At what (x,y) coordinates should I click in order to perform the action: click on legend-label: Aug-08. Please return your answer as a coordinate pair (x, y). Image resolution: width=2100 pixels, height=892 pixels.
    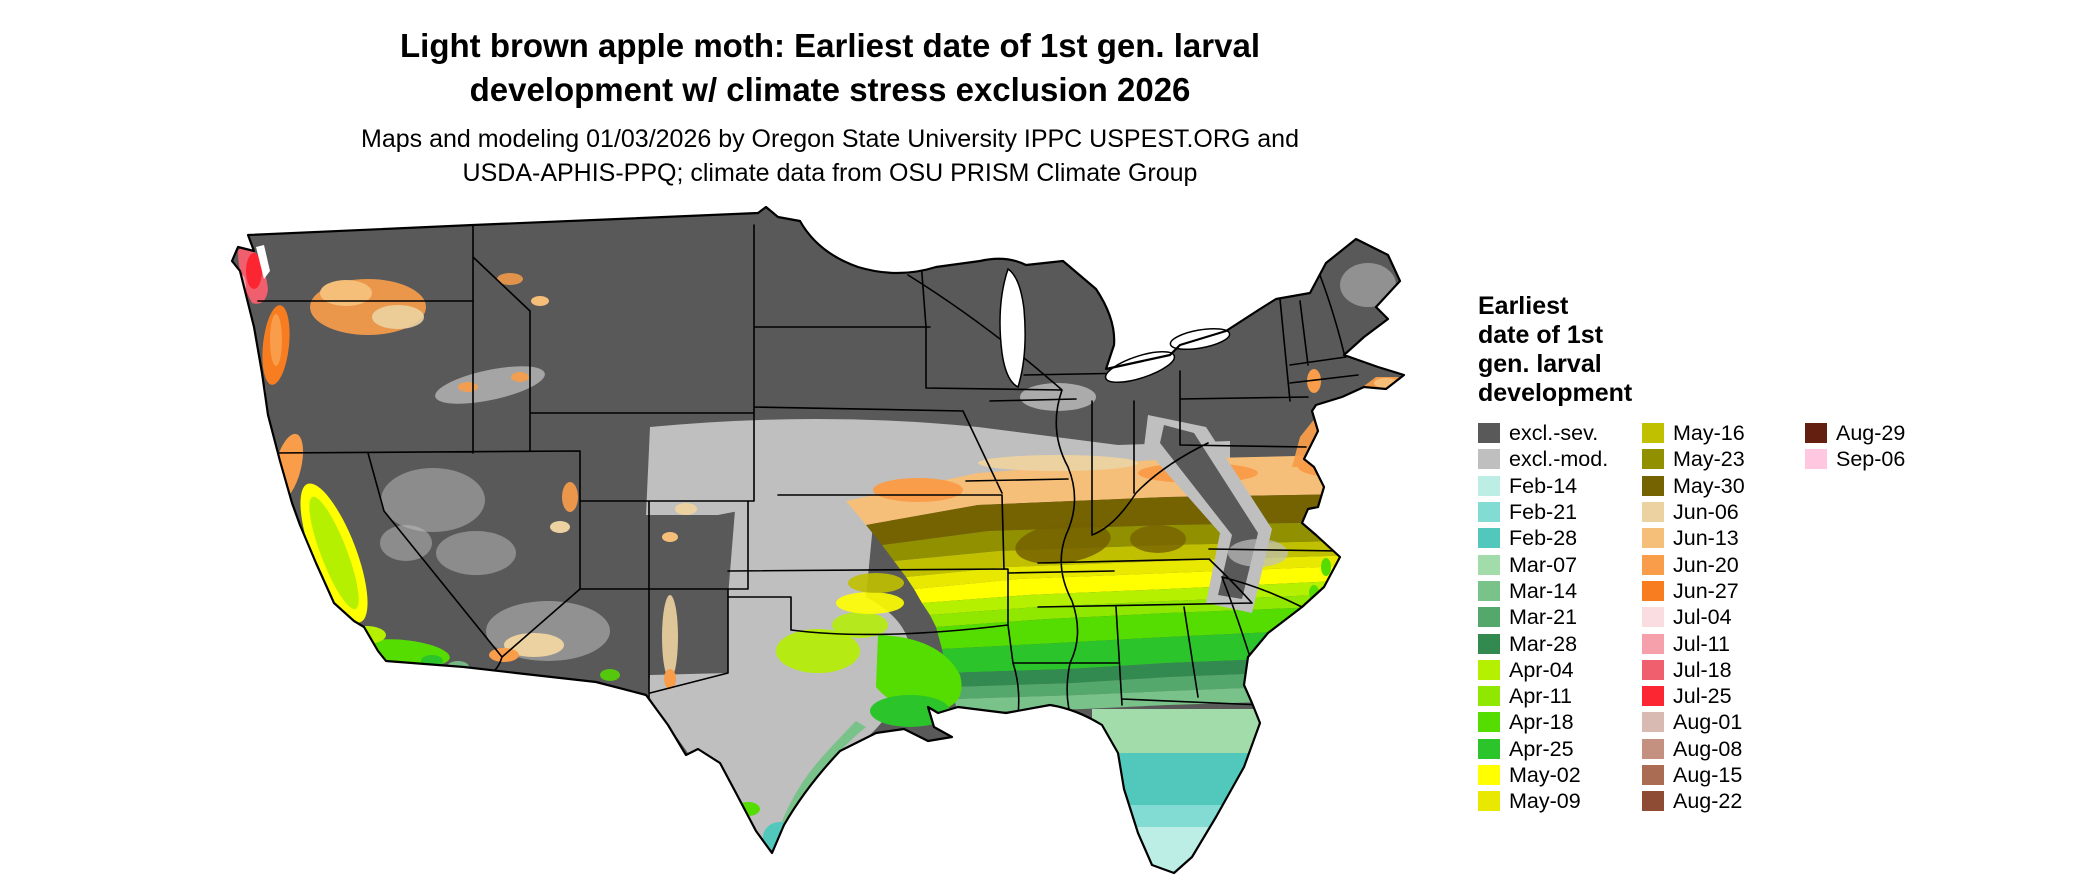
    Looking at the image, I should click on (1708, 748).